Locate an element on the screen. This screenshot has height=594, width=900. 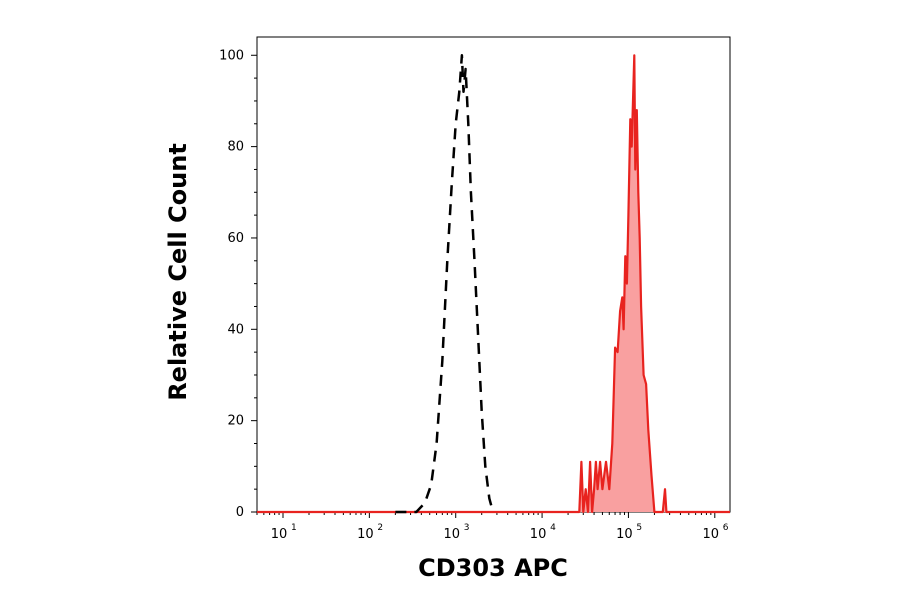
y-tick-label: 0 is located at coordinates (240, 512).